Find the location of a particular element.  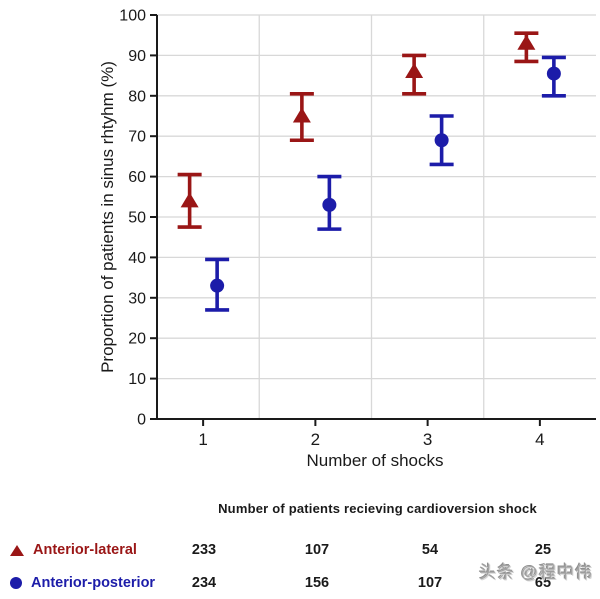

legend-anterior-lateral: Anterior-lateral is located at coordinates (73, 550).